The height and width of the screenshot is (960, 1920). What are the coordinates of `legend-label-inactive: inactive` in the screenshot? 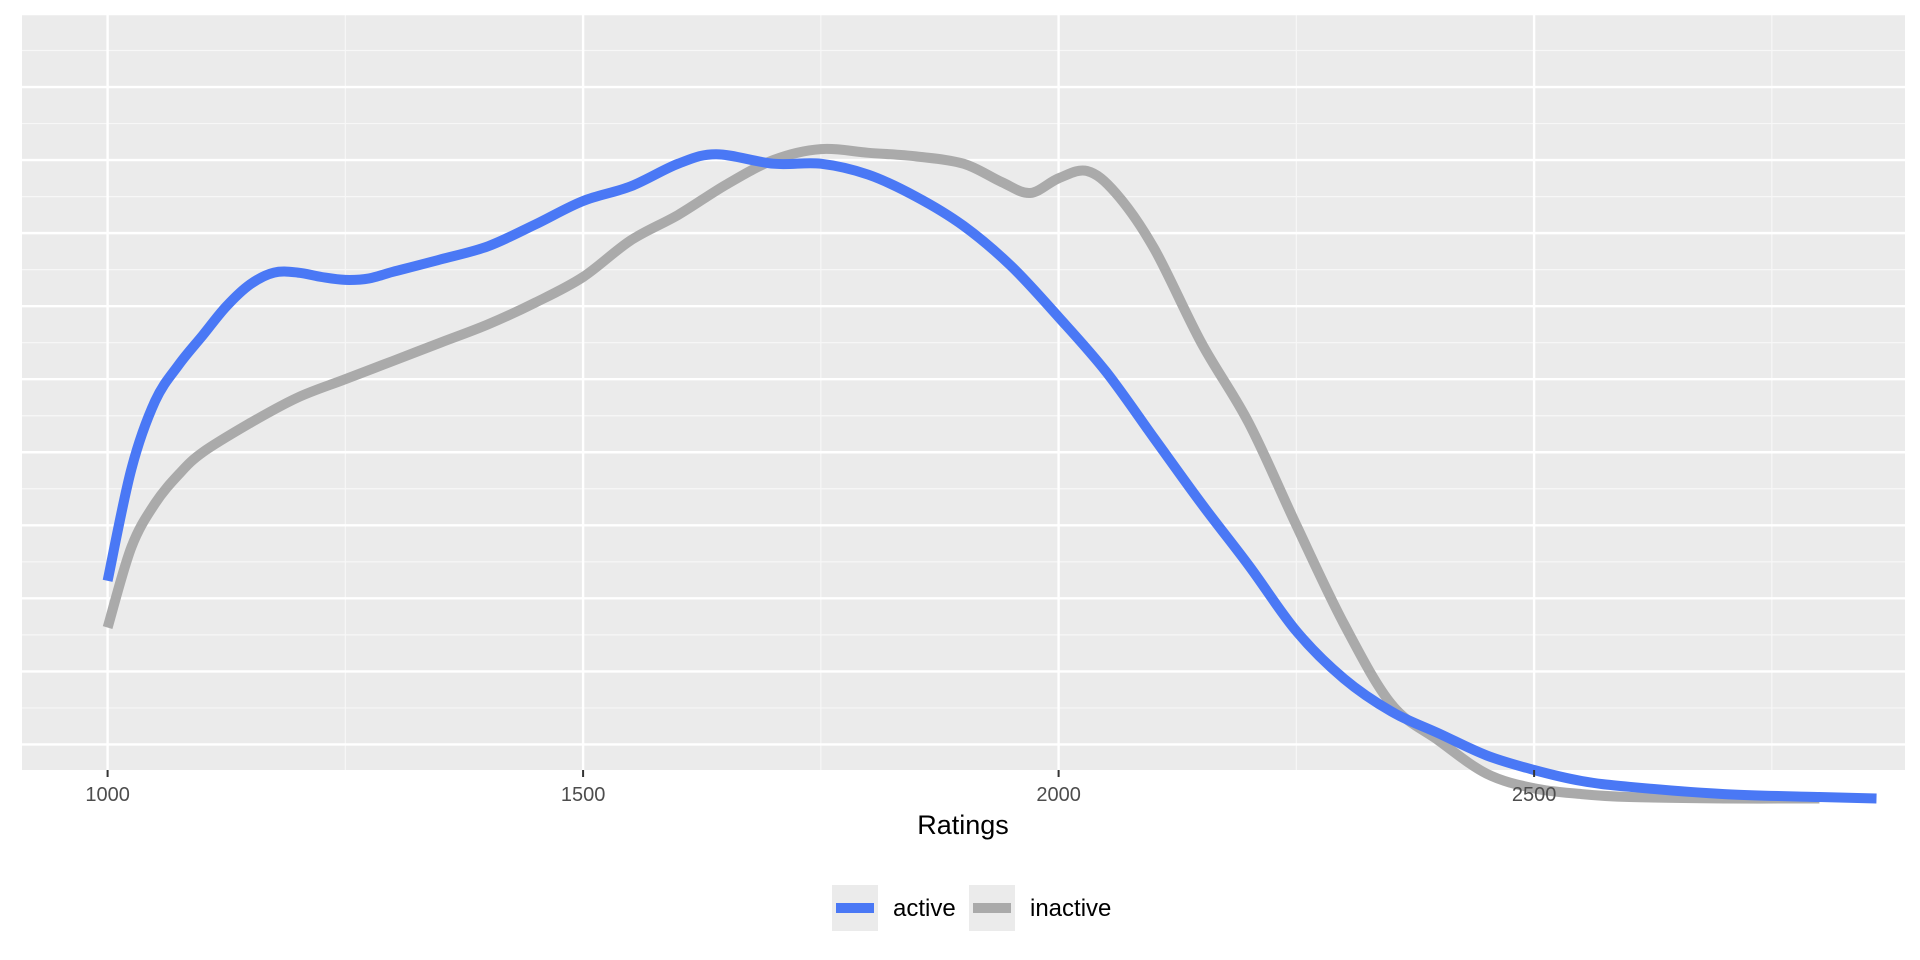 It's located at (1070, 908).